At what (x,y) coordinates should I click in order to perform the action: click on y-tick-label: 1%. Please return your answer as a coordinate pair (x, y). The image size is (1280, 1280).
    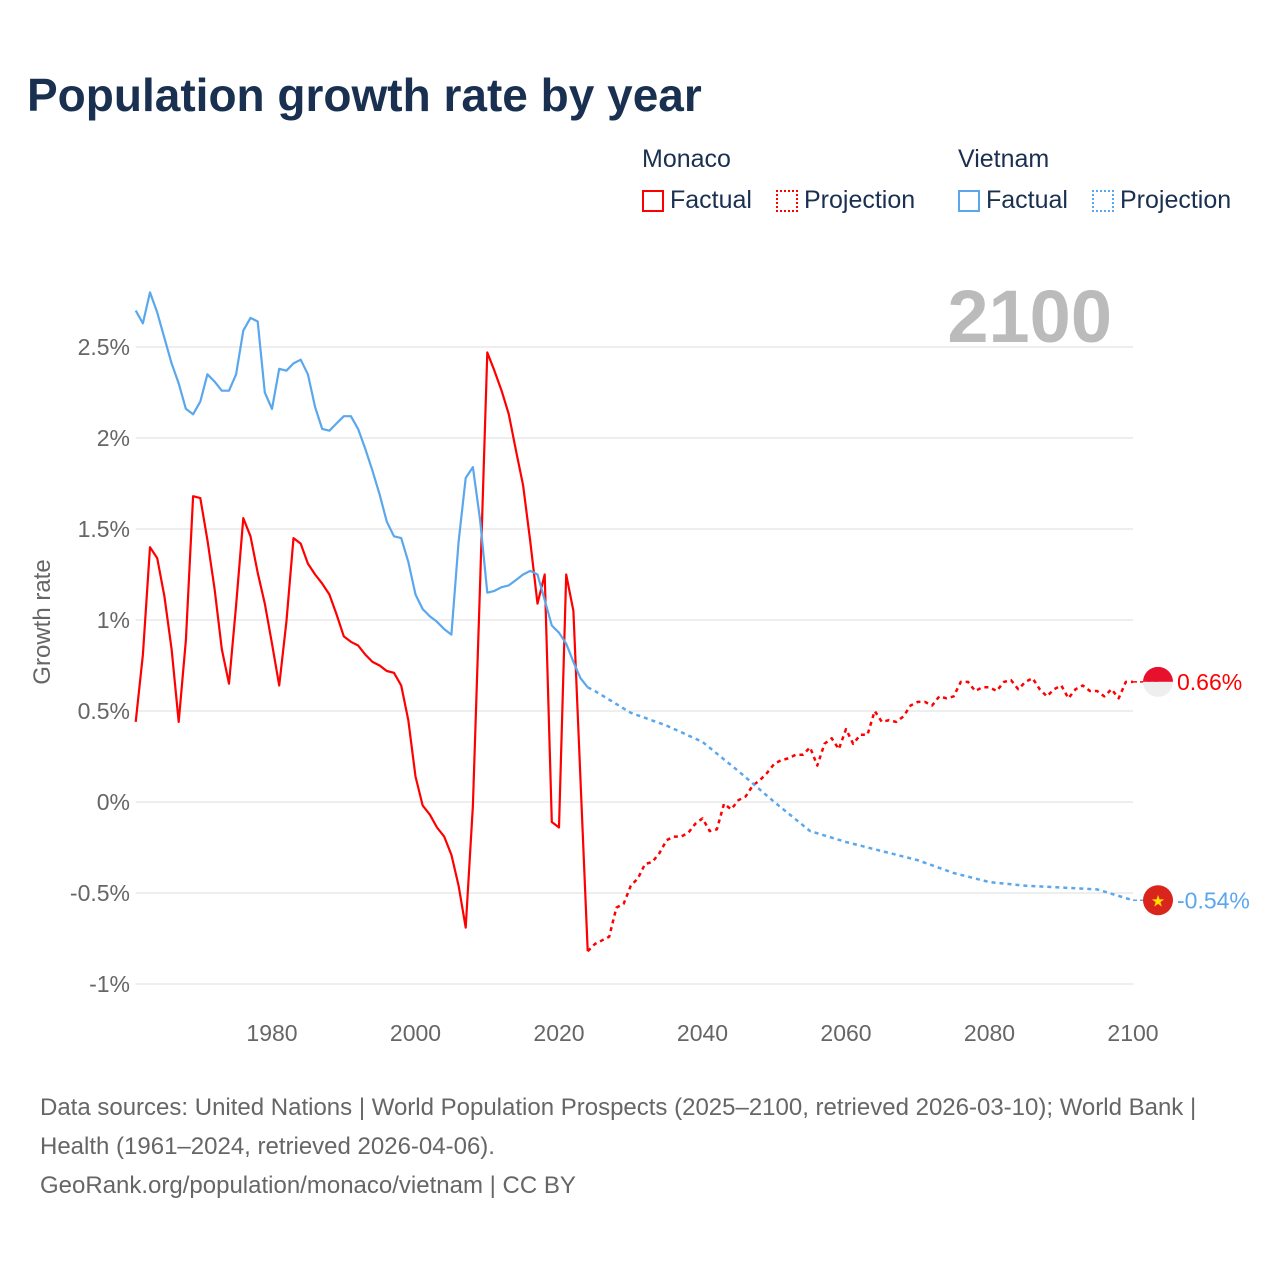
    Looking at the image, I should click on (113, 620).